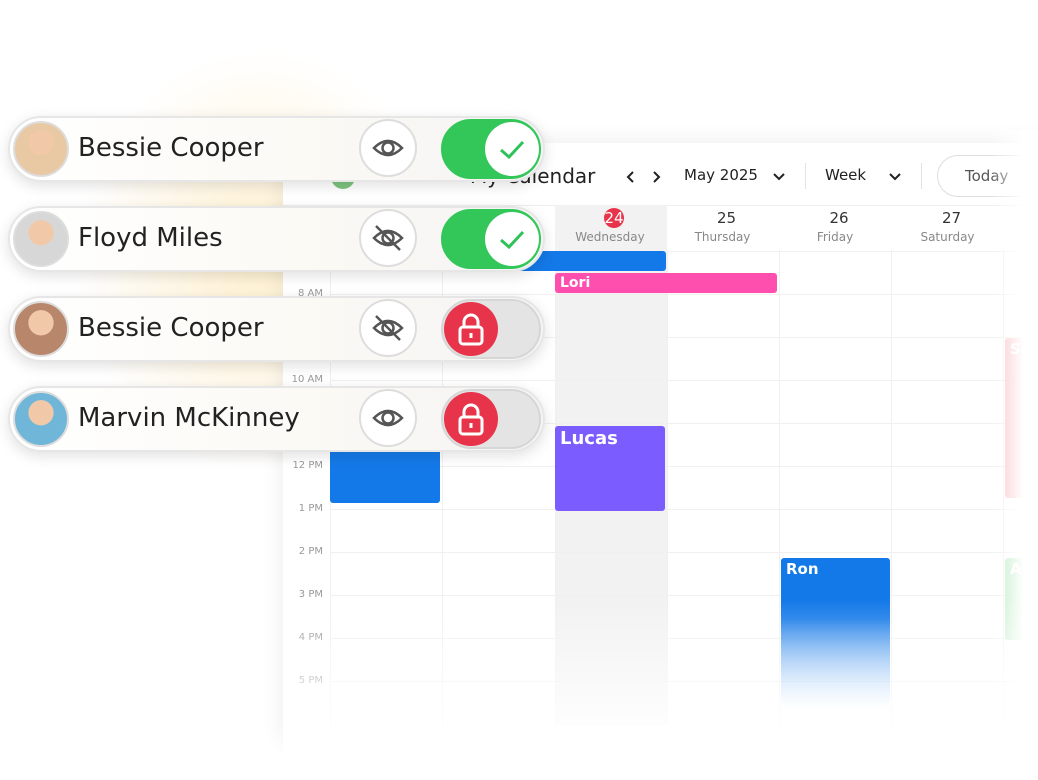  What do you see at coordinates (895, 178) in the screenshot?
I see `view-dropdown` at bounding box center [895, 178].